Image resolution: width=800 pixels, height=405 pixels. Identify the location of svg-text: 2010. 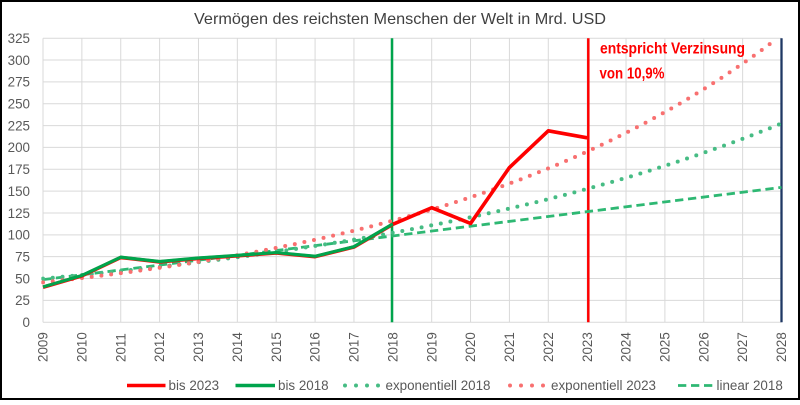
(81, 347).